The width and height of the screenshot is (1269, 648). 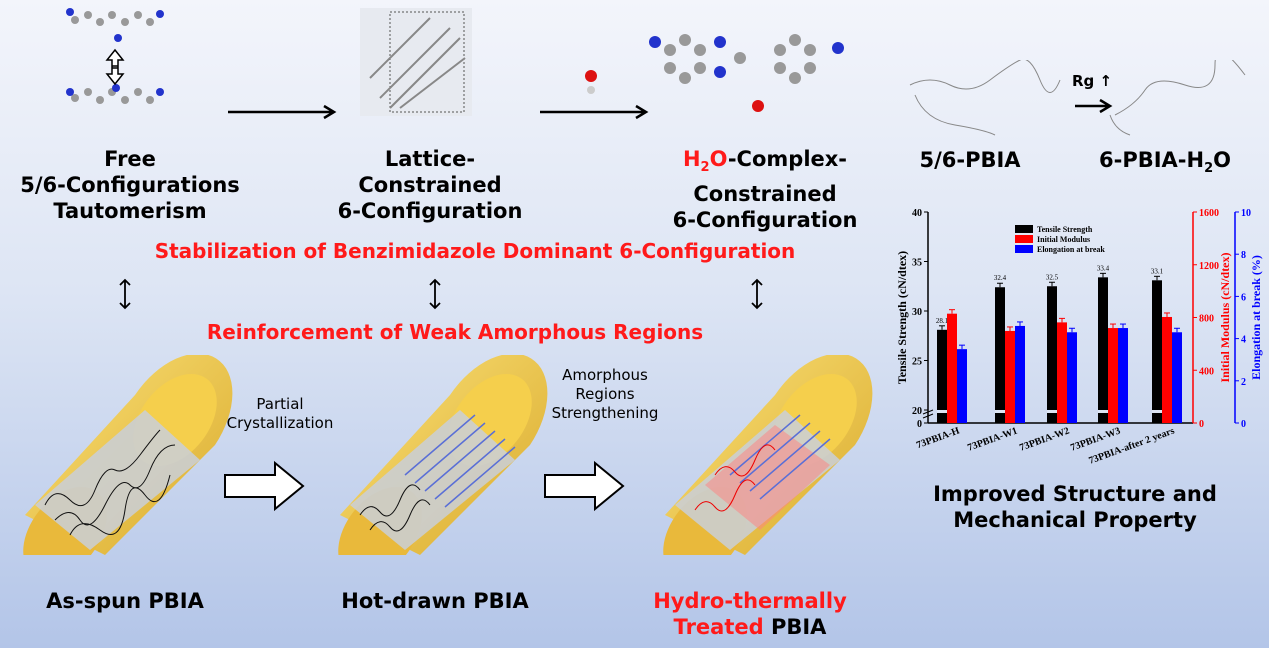 I want to click on x-tick-label: 73PBIA-W3, so click(x=1095, y=439).